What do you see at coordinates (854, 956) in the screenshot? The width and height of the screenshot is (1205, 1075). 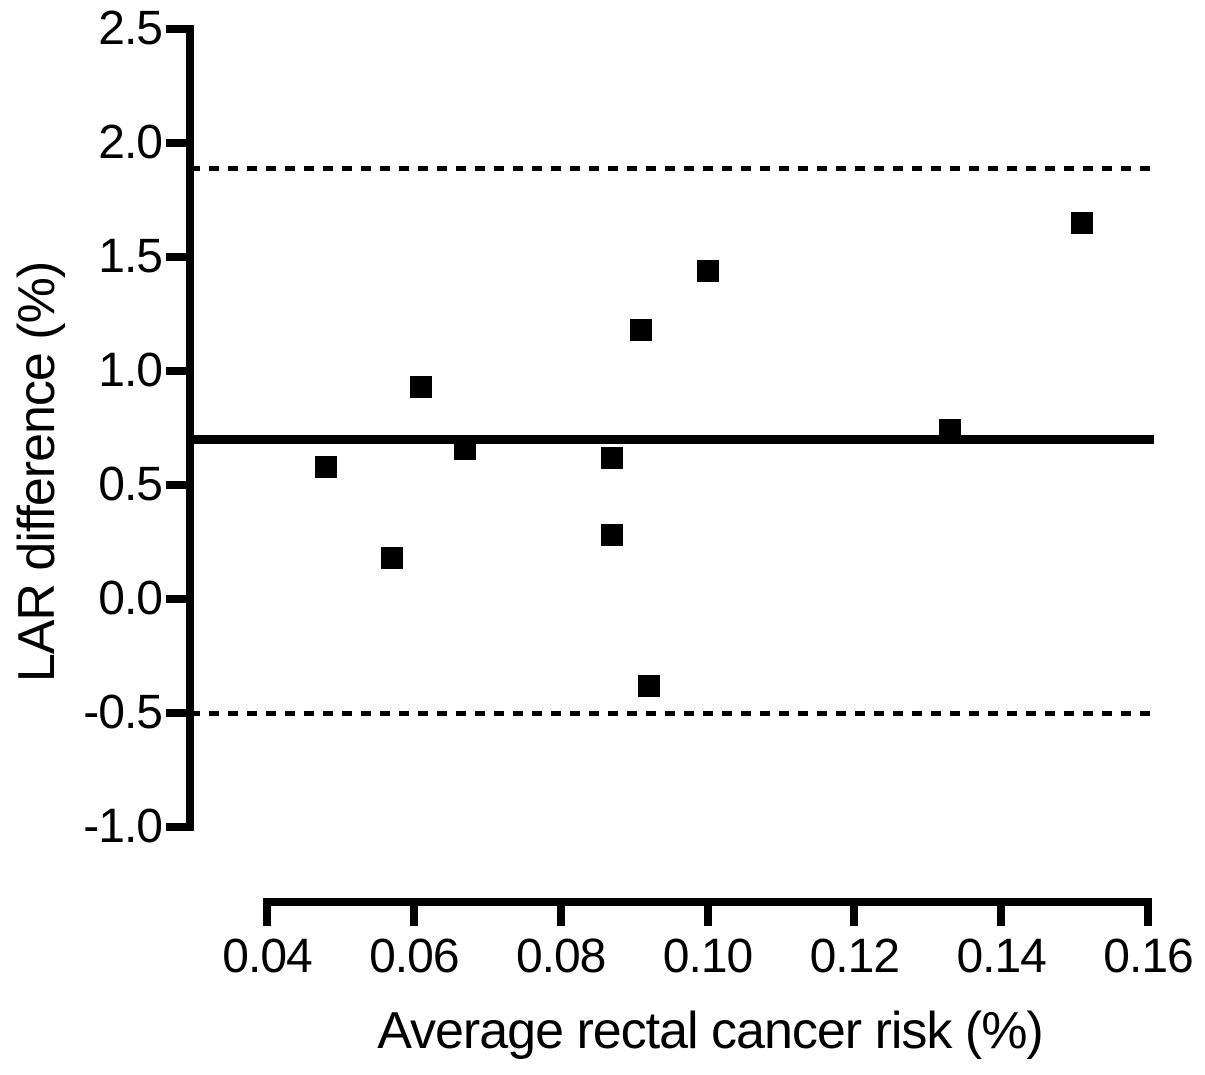 I see `x-tick-label: 0.12` at bounding box center [854, 956].